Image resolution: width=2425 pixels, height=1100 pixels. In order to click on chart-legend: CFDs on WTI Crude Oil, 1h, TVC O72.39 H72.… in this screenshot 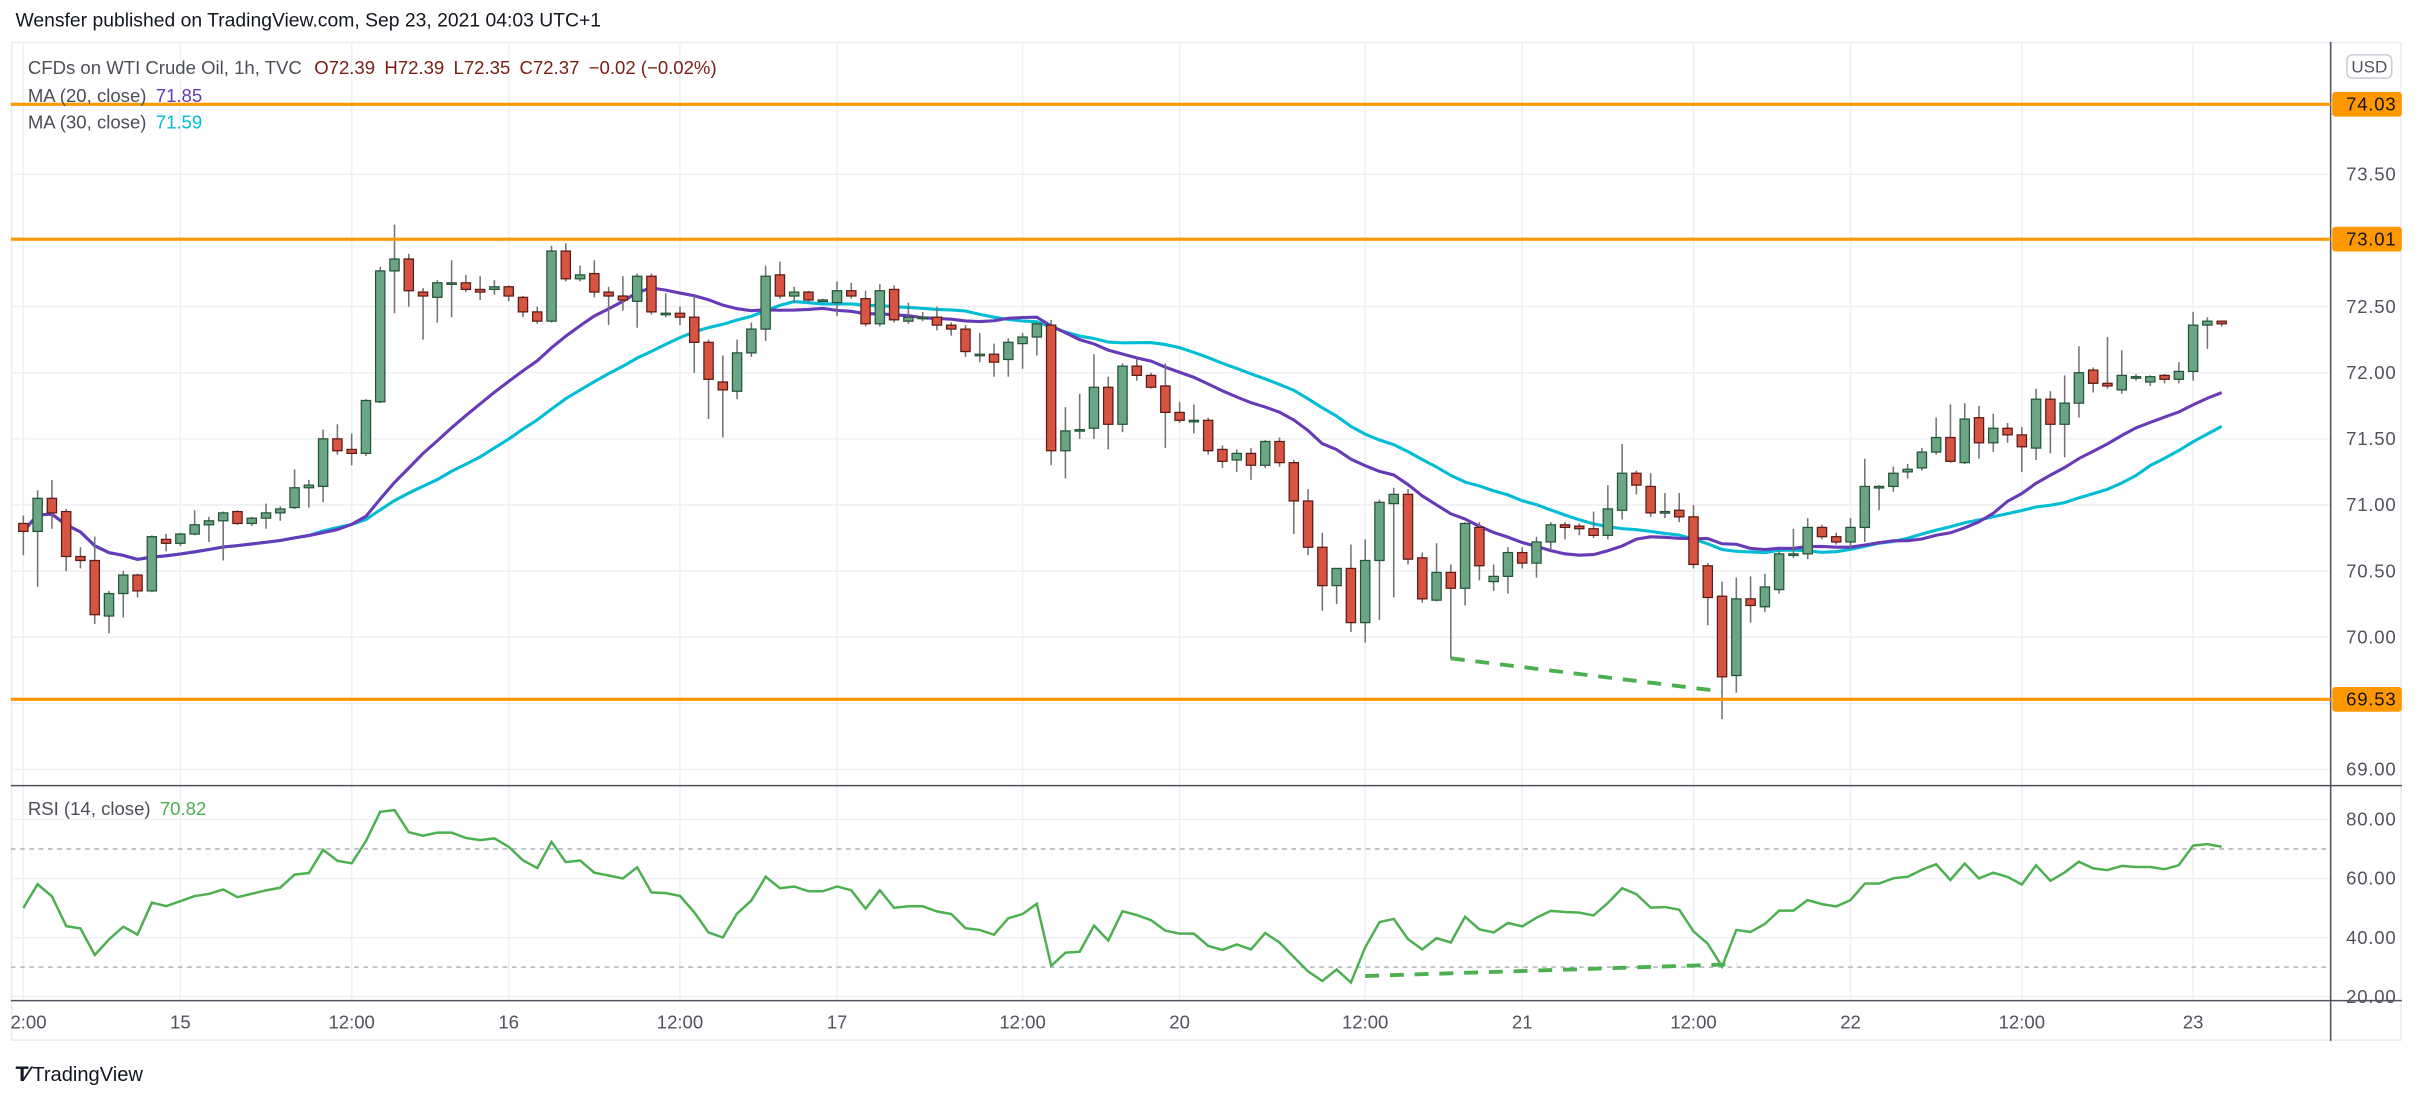, I will do `click(372, 96)`.